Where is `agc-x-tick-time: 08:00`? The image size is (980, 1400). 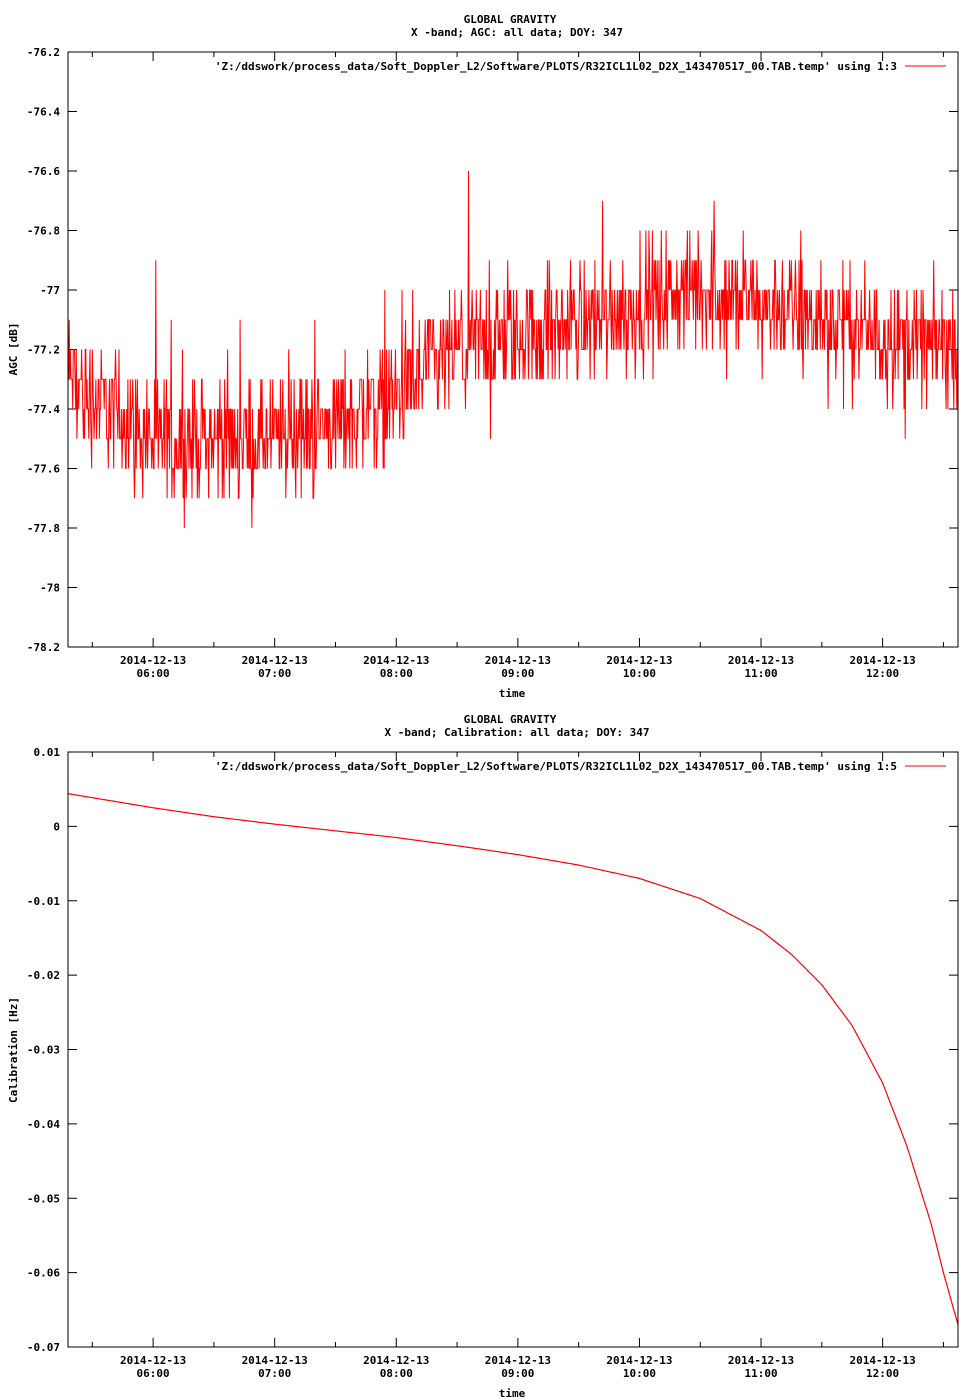 agc-x-tick-time: 08:00 is located at coordinates (396, 673).